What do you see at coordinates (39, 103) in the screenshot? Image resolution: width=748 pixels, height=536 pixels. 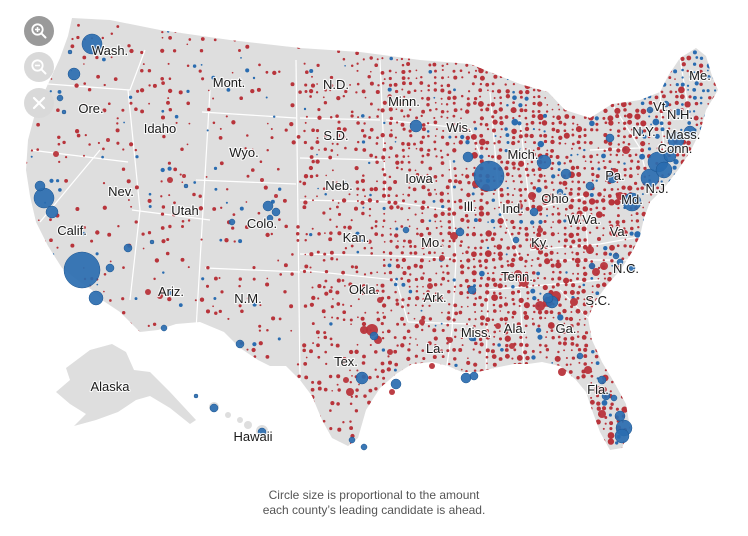 I see `reset-map-button` at bounding box center [39, 103].